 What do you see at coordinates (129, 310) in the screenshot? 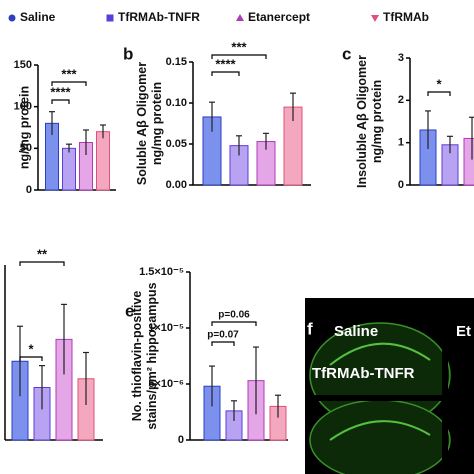
I see `panel-letter: e` at bounding box center [129, 310].